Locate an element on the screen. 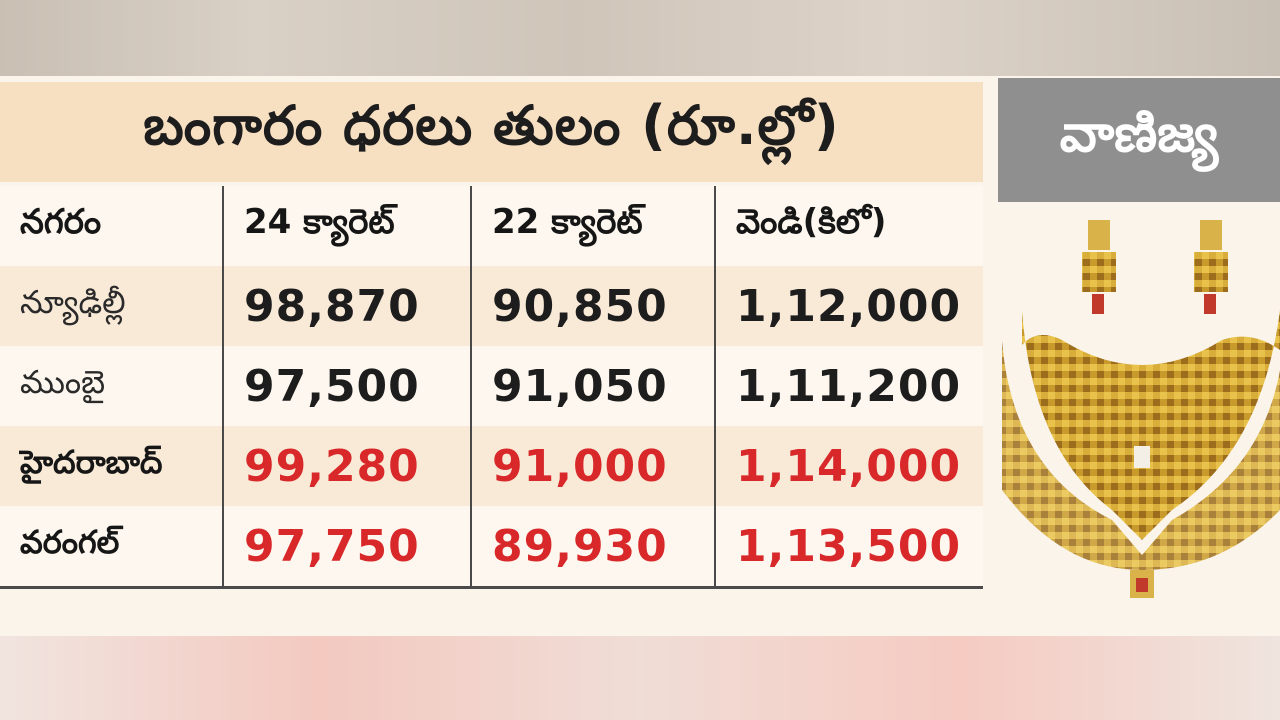  price-24k-cell: 97,500 is located at coordinates (347, 386).